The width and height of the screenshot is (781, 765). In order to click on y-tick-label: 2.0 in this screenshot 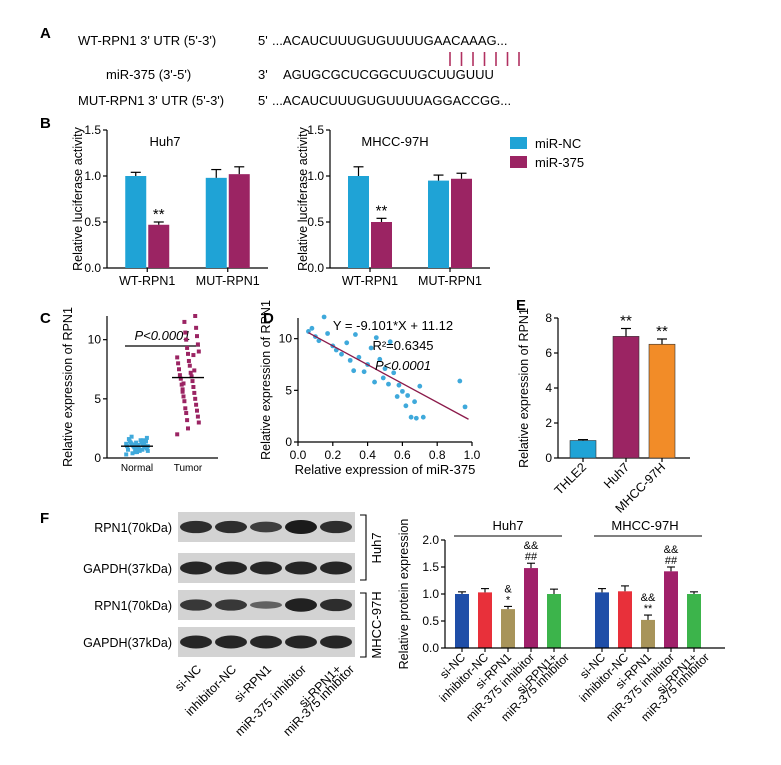, I will do `click(430, 540)`.